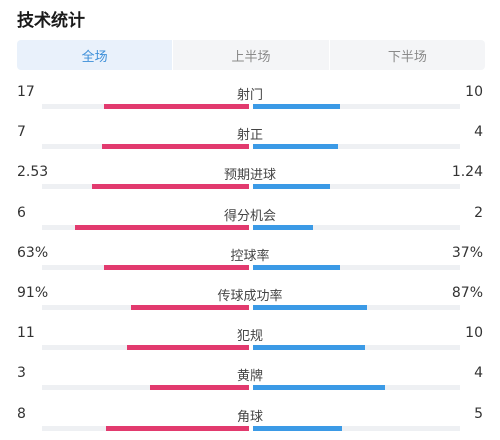 This screenshot has width=500, height=440. What do you see at coordinates (249, 337) in the screenshot?
I see `stat-label: 犯规` at bounding box center [249, 337].